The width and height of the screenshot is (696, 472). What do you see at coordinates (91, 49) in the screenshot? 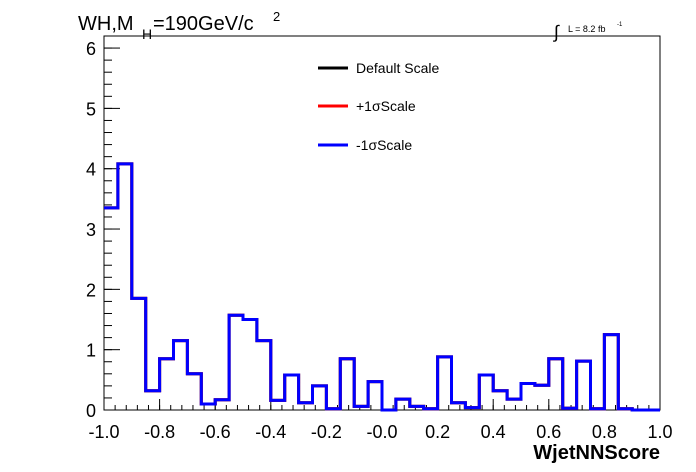
I see `y-tick-label: 6` at bounding box center [91, 49].